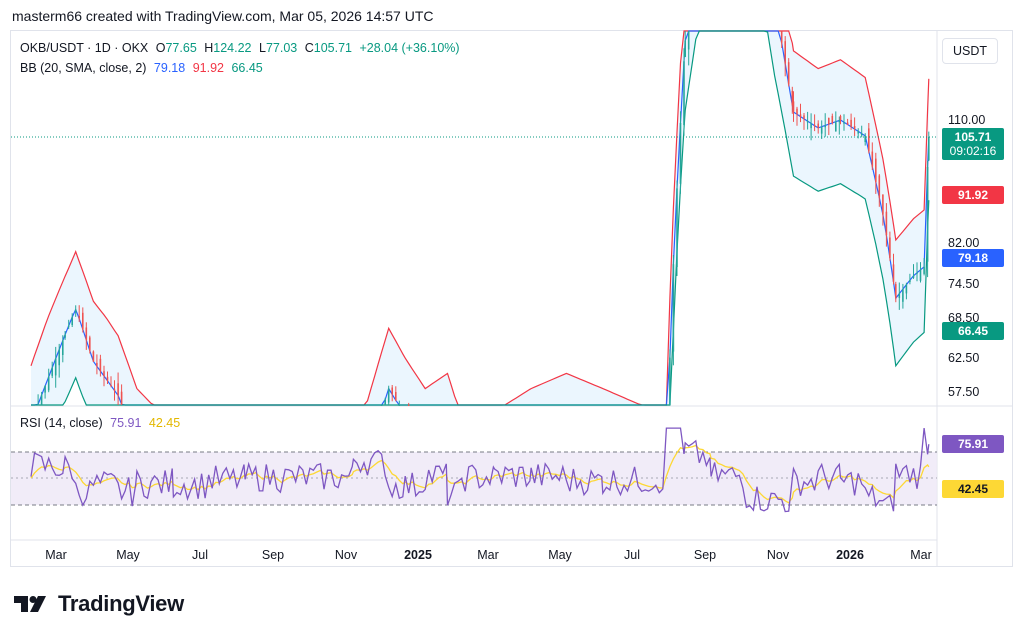 The width and height of the screenshot is (1024, 638). Describe the element at coordinates (176, 48) in the screenshot. I see `open-label: O77.65` at that location.